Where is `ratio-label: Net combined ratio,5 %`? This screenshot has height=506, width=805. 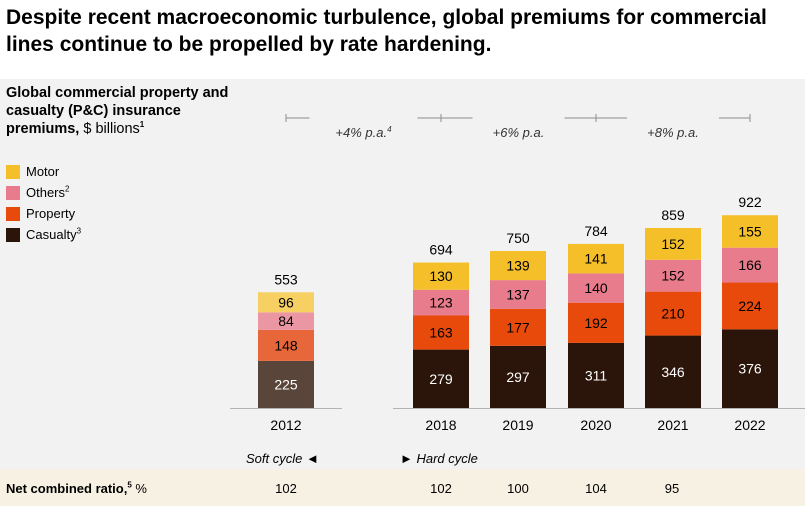 ratio-label: Net combined ratio,5 % is located at coordinates (76, 488).